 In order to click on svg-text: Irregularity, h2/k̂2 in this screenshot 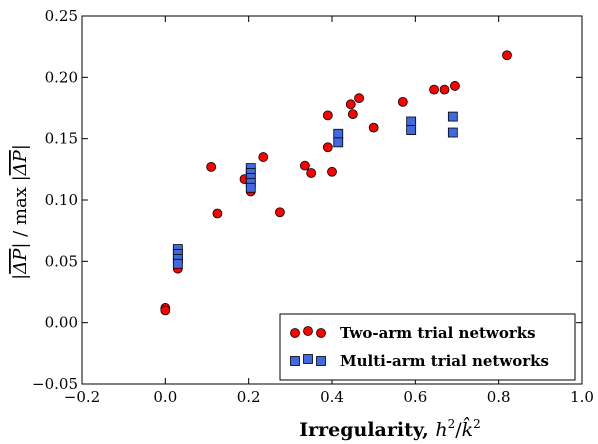, I will do `click(390, 428)`.